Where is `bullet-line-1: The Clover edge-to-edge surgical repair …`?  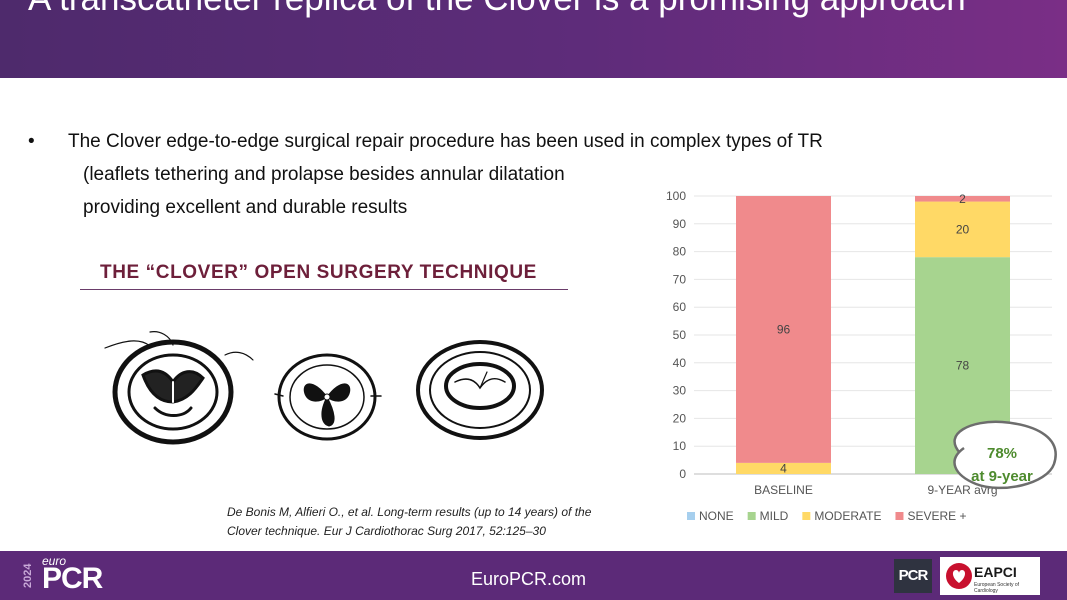 bullet-line-1: The Clover edge-to-edge surgical repair … is located at coordinates (445, 141).